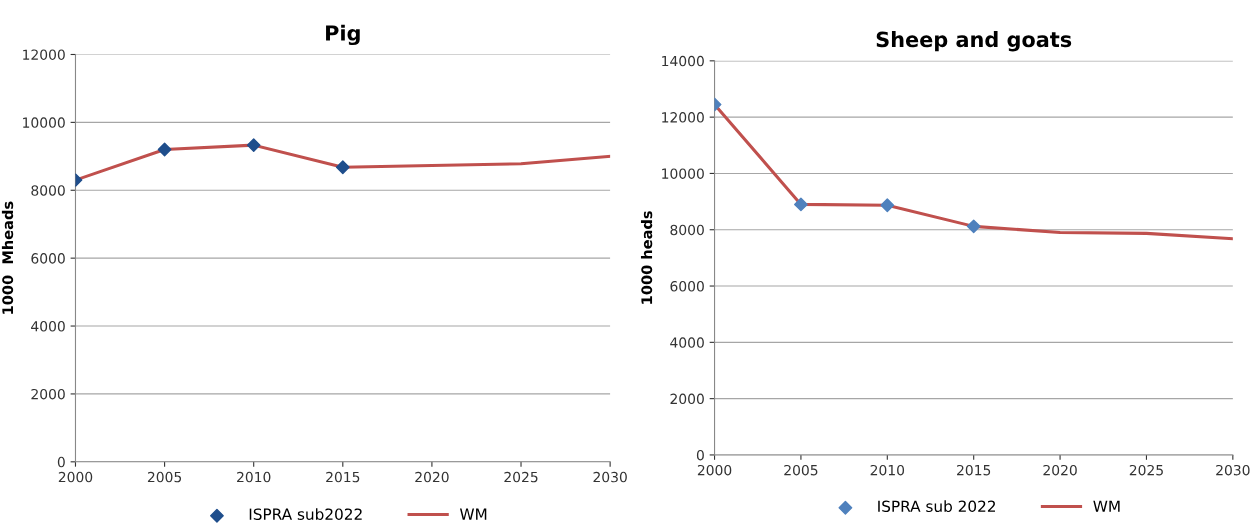 This screenshot has height=529, width=1258. Describe the element at coordinates (7, 257) in the screenshot. I see `y-axis-title: 1000 Mheads` at that location.